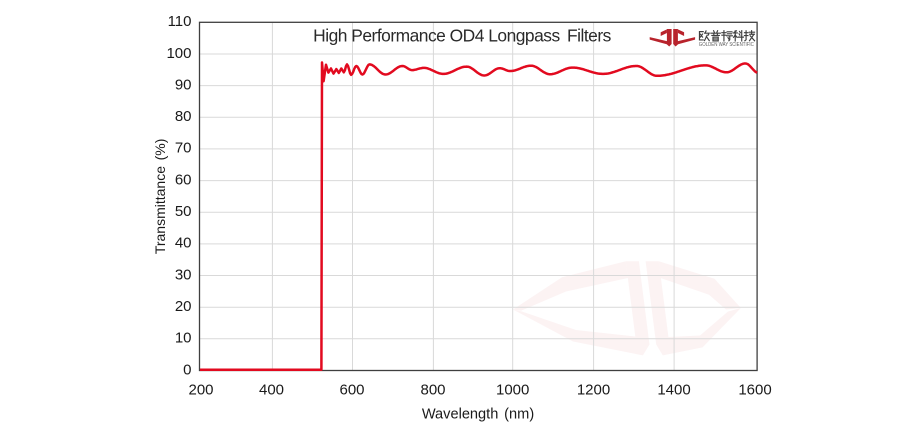 Image resolution: width=924 pixels, height=440 pixels. What do you see at coordinates (160, 197) in the screenshot?
I see `svg-text: Transmittance (%)` at bounding box center [160, 197].